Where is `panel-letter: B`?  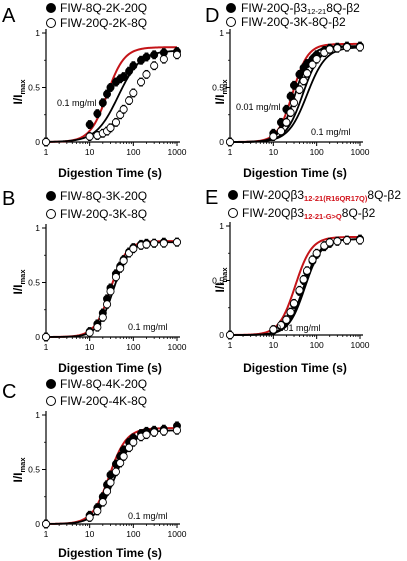
panel-letter: B is located at coordinates (8, 199).